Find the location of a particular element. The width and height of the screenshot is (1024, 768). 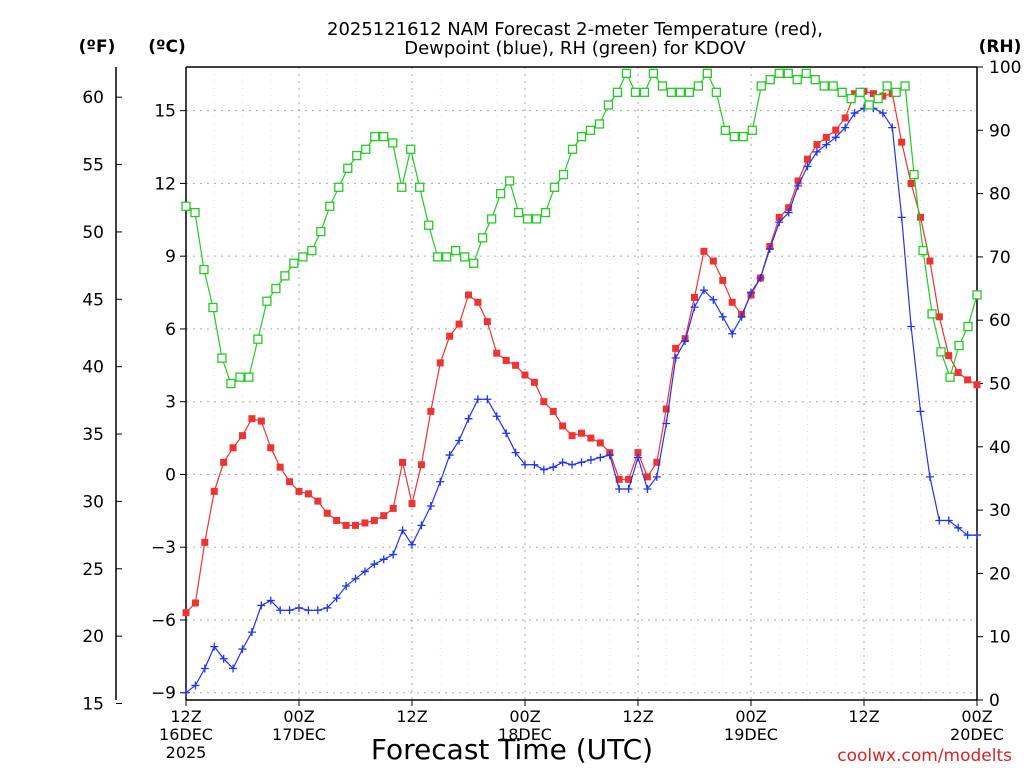

left-axis-unit-celsius: (ºC) is located at coordinates (167, 47).